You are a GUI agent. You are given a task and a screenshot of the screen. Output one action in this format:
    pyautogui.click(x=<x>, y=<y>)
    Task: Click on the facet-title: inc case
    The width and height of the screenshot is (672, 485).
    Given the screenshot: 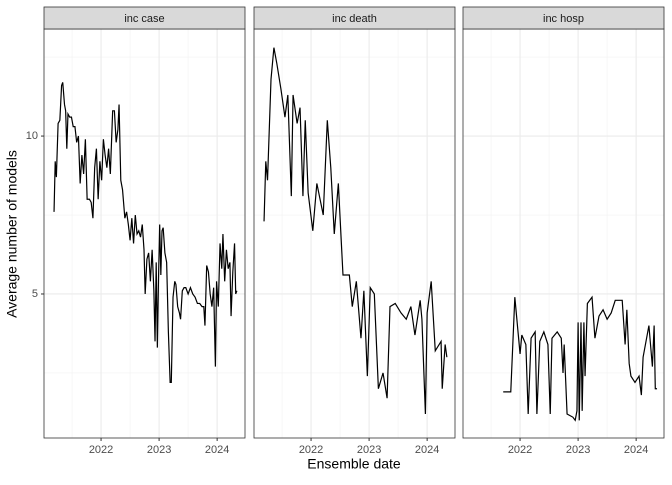 What is the action you would take?
    pyautogui.click(x=144, y=19)
    